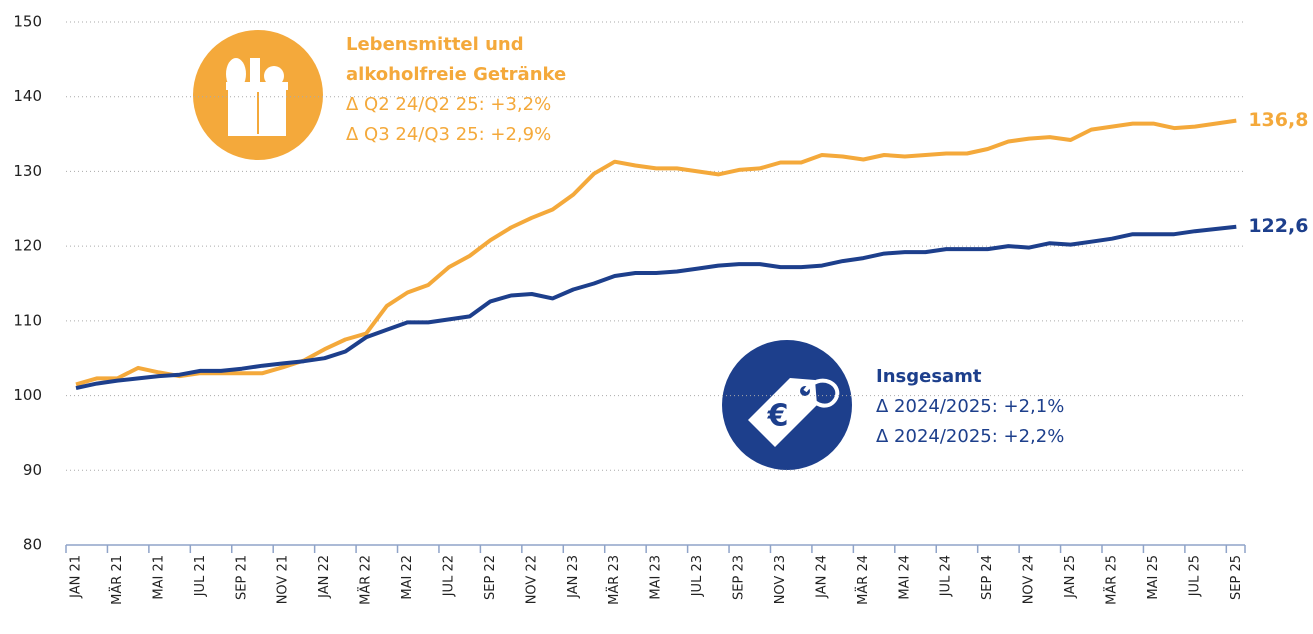  Describe the element at coordinates (366, 580) in the screenshot. I see `x-tick-label: MÄR 22` at that location.